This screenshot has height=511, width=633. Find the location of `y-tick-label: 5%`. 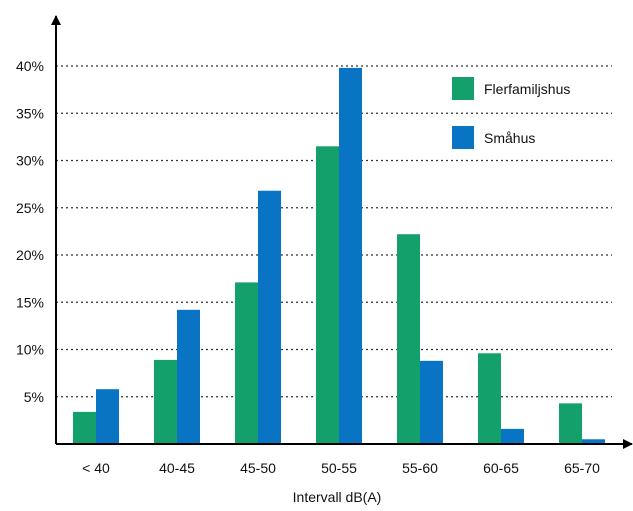

y-tick-label: 5% is located at coordinates (34, 397).